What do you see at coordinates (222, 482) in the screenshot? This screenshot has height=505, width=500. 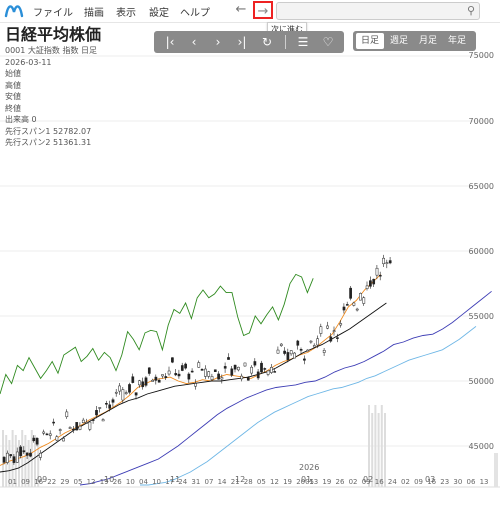 I see `x-tick: 14` at bounding box center [222, 482].